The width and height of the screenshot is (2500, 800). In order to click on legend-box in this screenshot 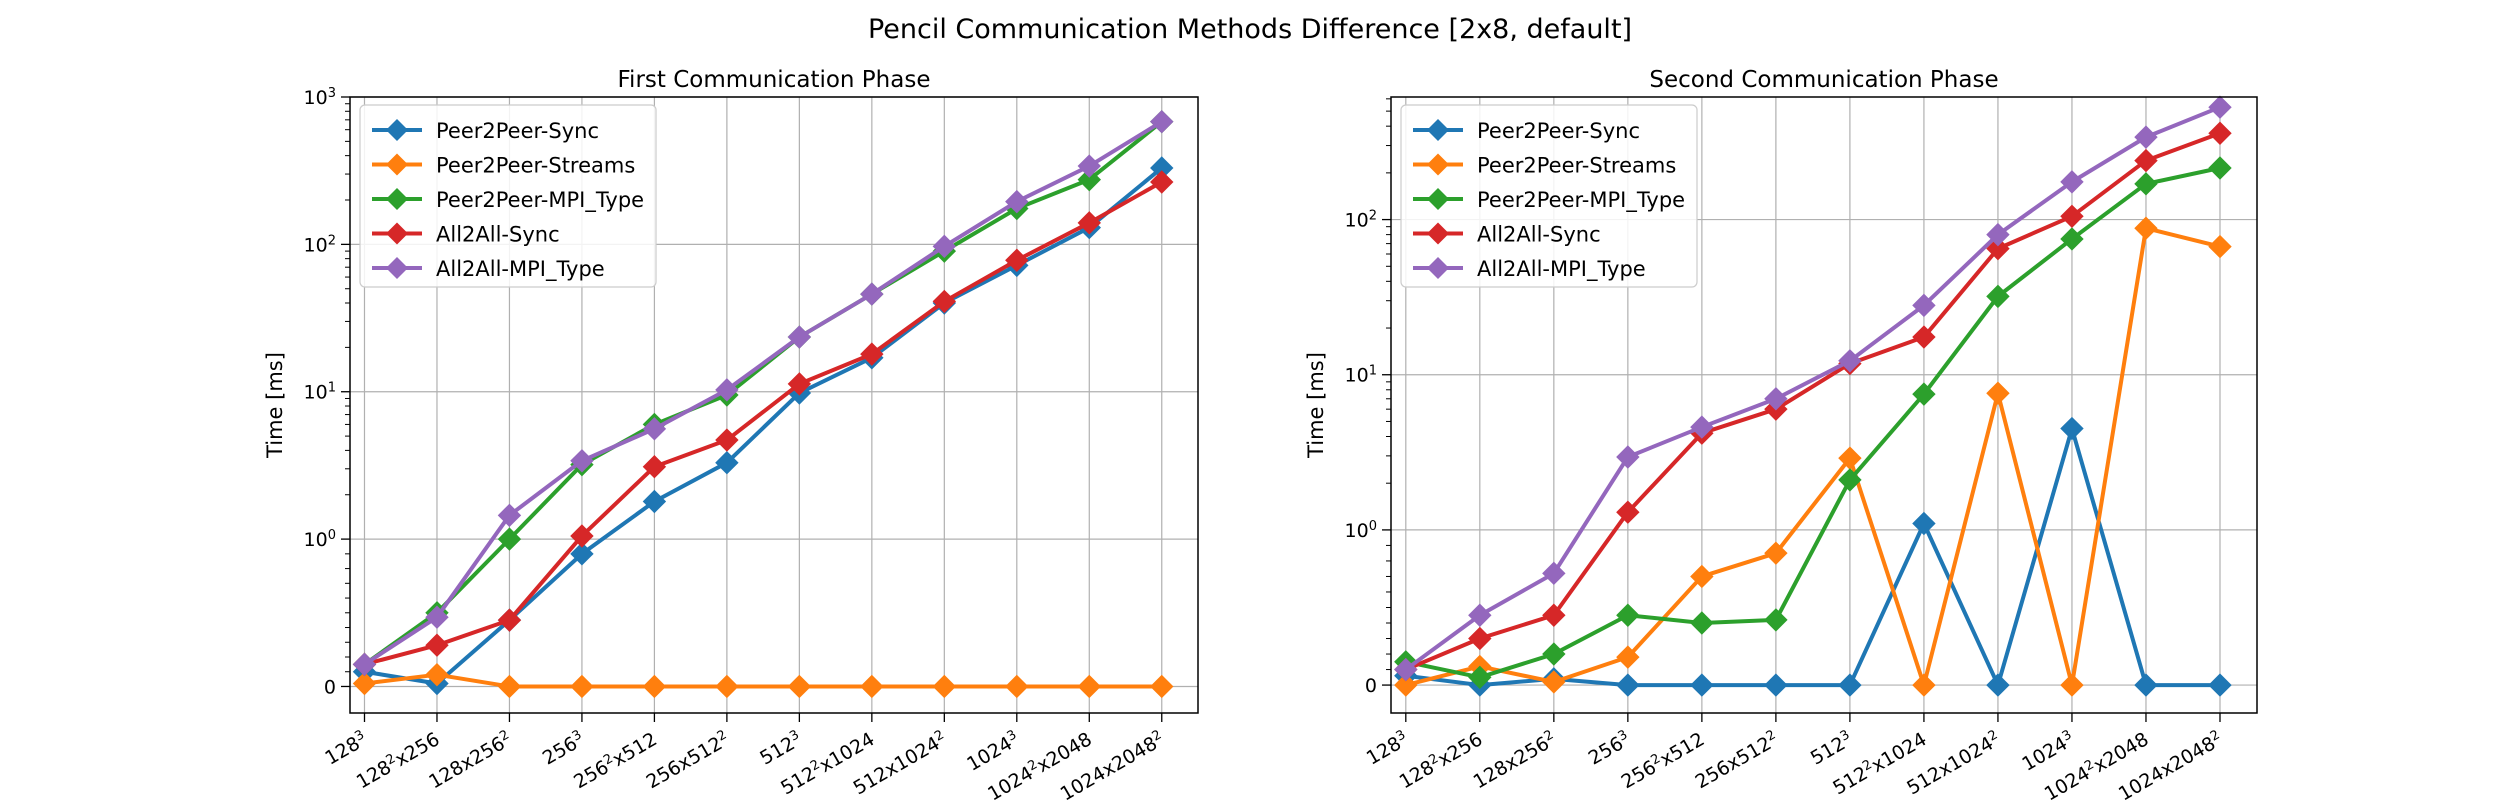, I will do `click(508, 196)`.